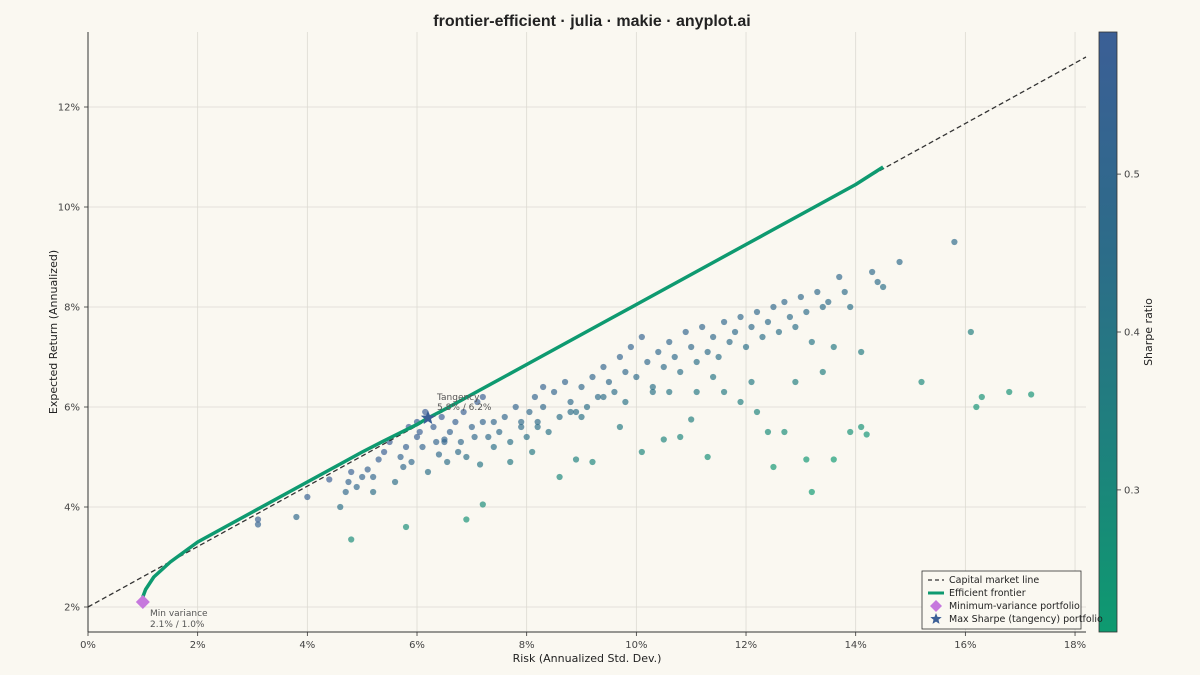 This screenshot has height=675, width=1200. What do you see at coordinates (1132, 333) in the screenshot?
I see `colorbar-tick-label: 0.4` at bounding box center [1132, 333].